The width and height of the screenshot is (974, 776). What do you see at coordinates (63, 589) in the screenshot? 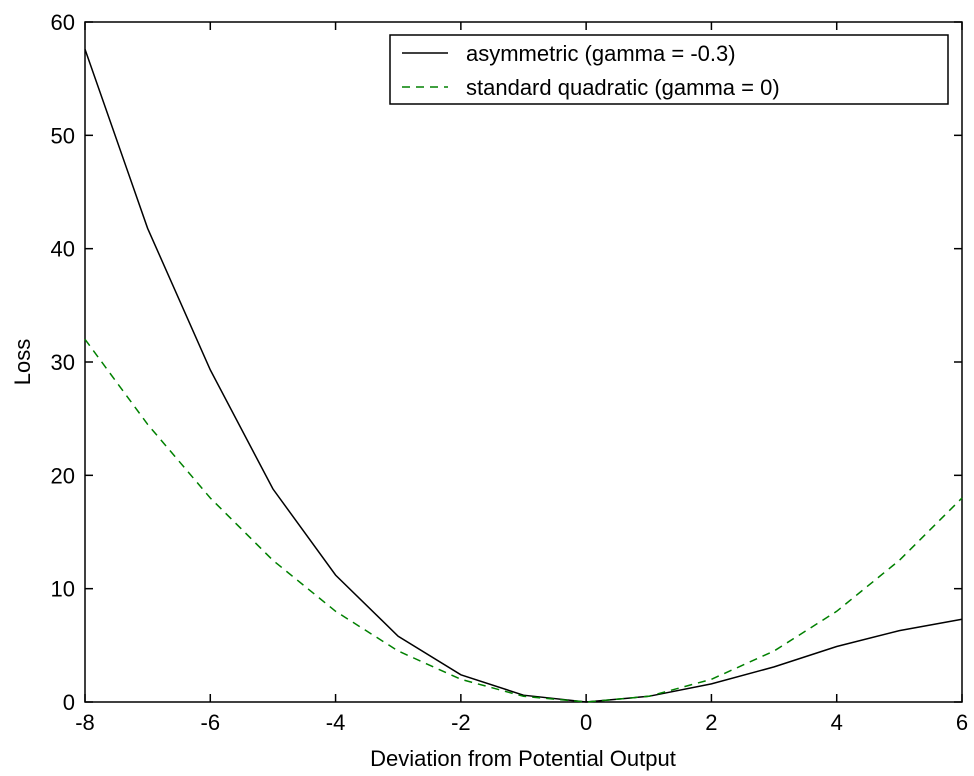
I see `y-tick-label: 10` at bounding box center [63, 589].